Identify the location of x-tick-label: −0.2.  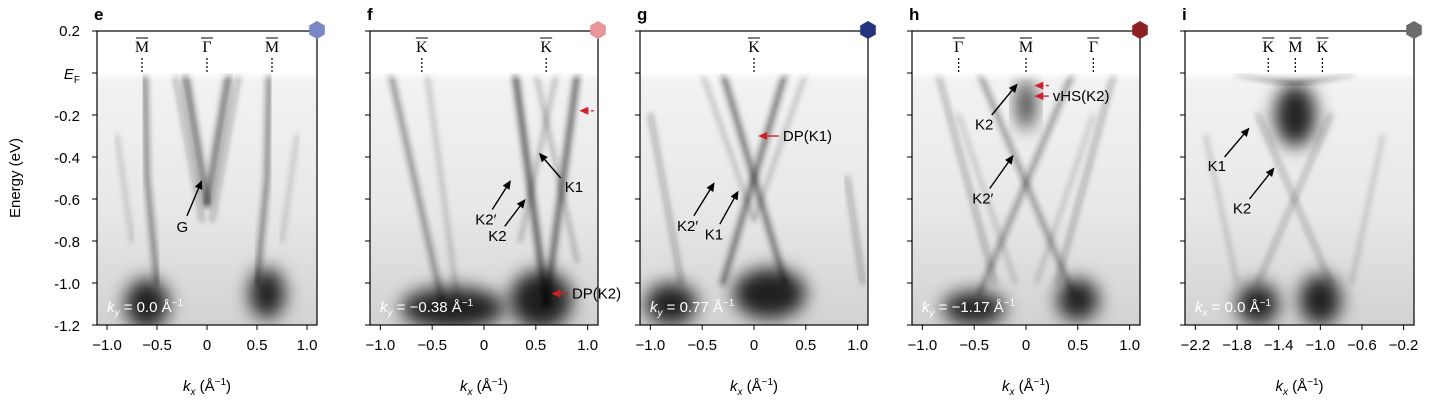
(1404, 345).